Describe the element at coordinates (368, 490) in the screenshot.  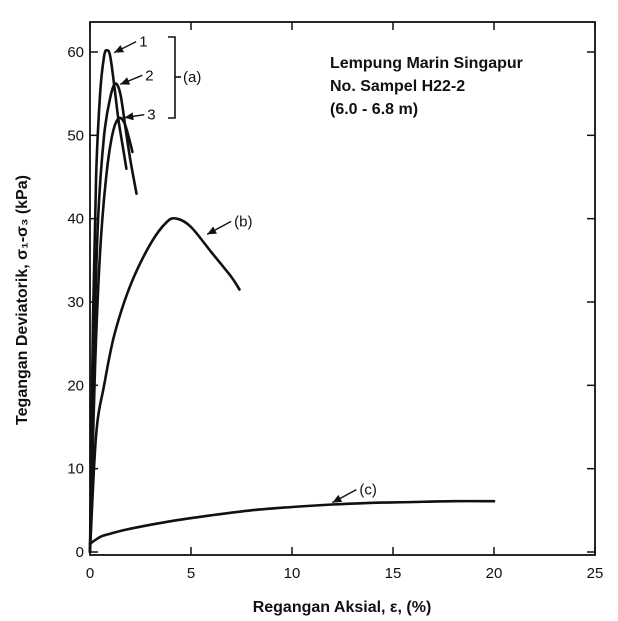
I see `annotation-label: (c)` at that location.